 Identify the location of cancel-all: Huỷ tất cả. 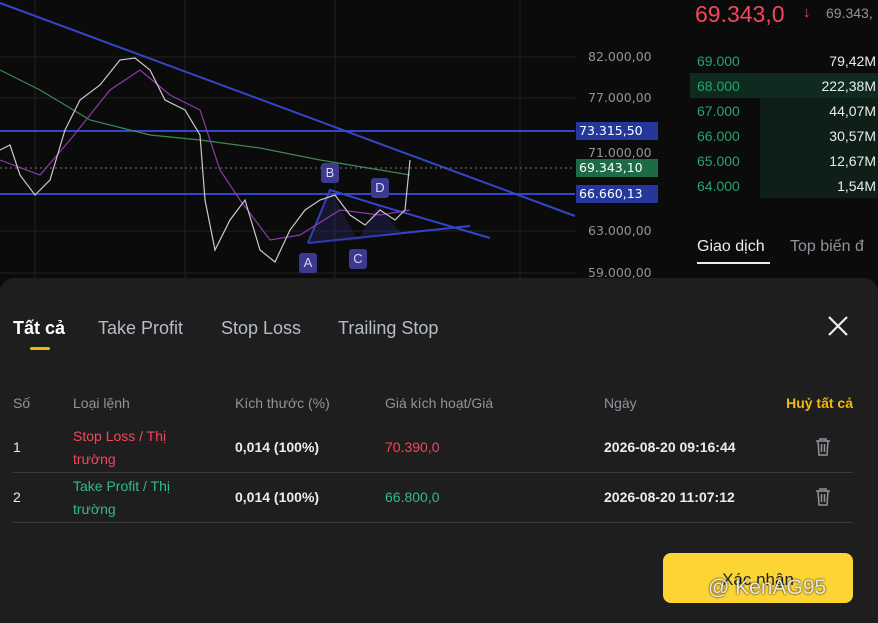
(819, 403).